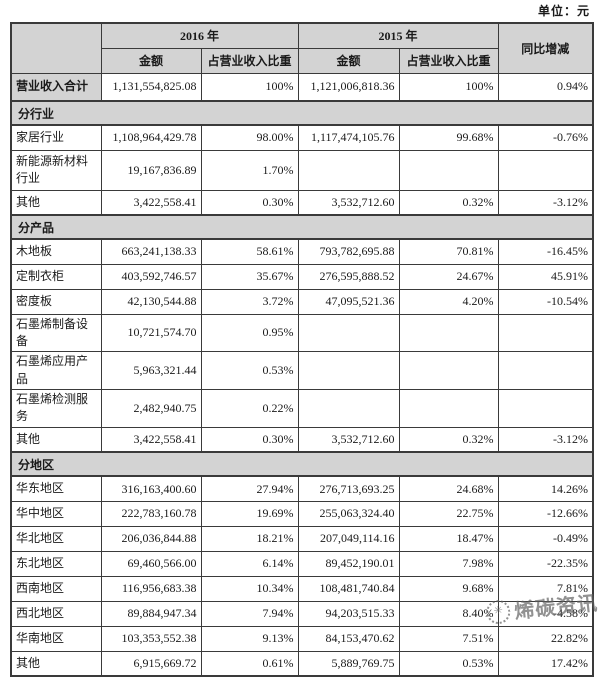  Describe the element at coordinates (56, 613) in the screenshot. I see `row-label: 西北地区` at that location.